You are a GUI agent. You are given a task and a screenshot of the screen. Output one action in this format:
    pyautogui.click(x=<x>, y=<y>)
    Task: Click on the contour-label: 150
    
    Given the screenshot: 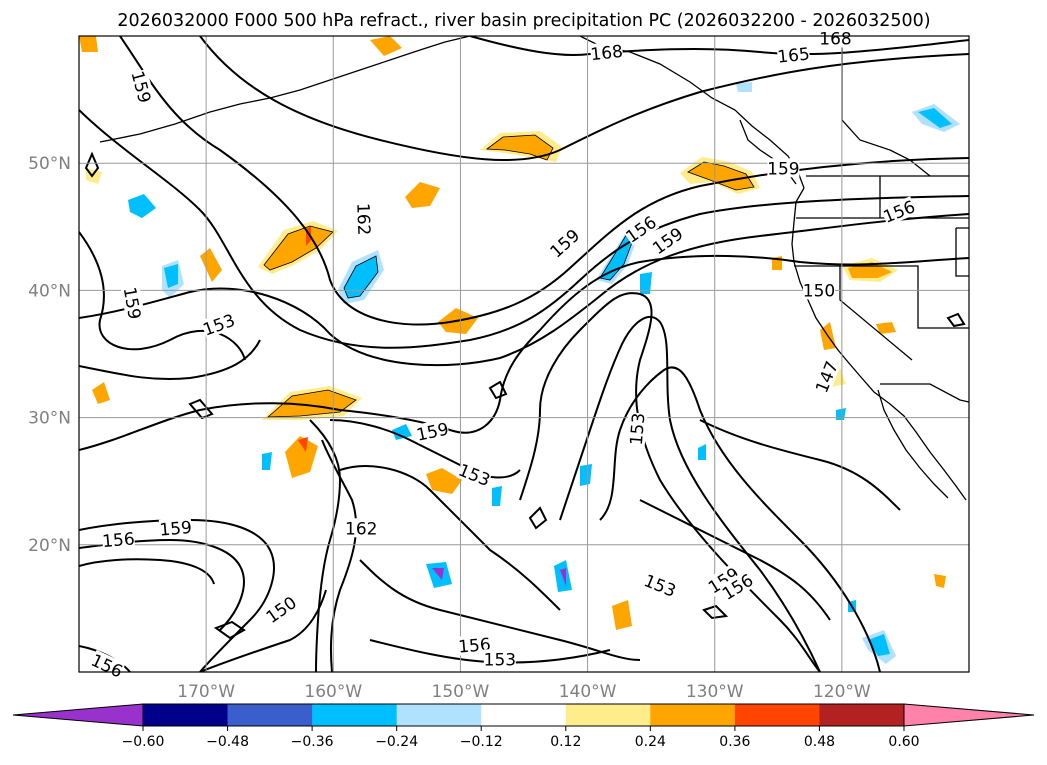 What is the action you would take?
    pyautogui.click(x=819, y=291)
    